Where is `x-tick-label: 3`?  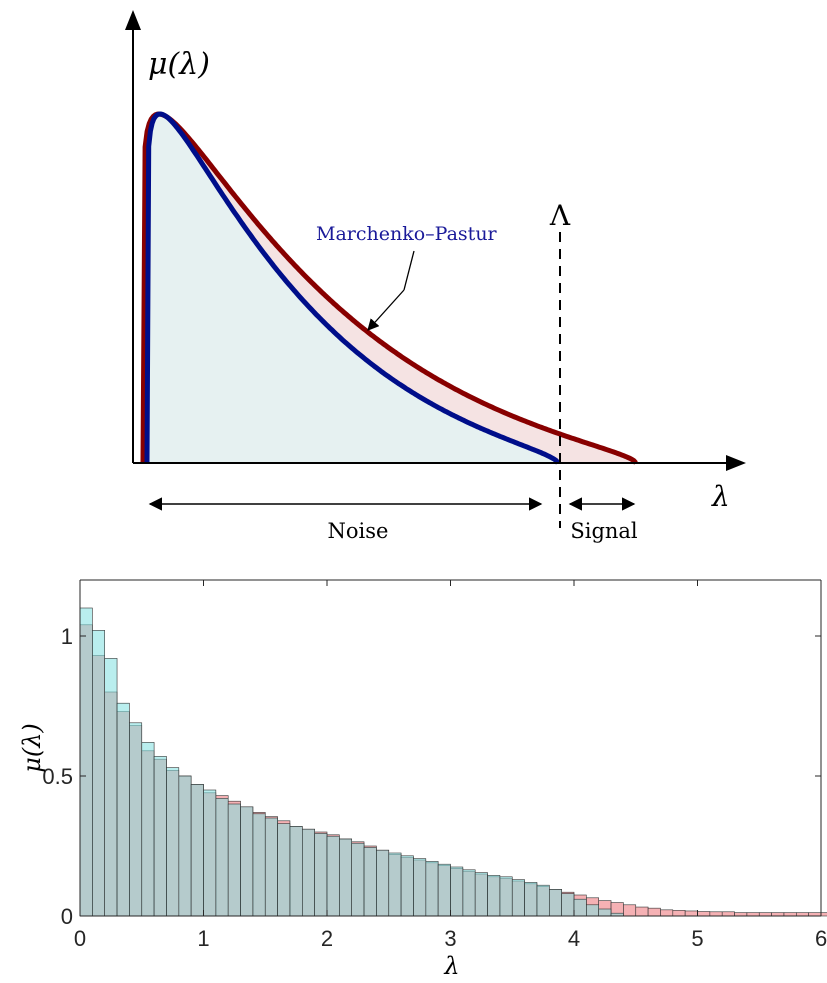 x-tick-label: 3 is located at coordinates (450, 938).